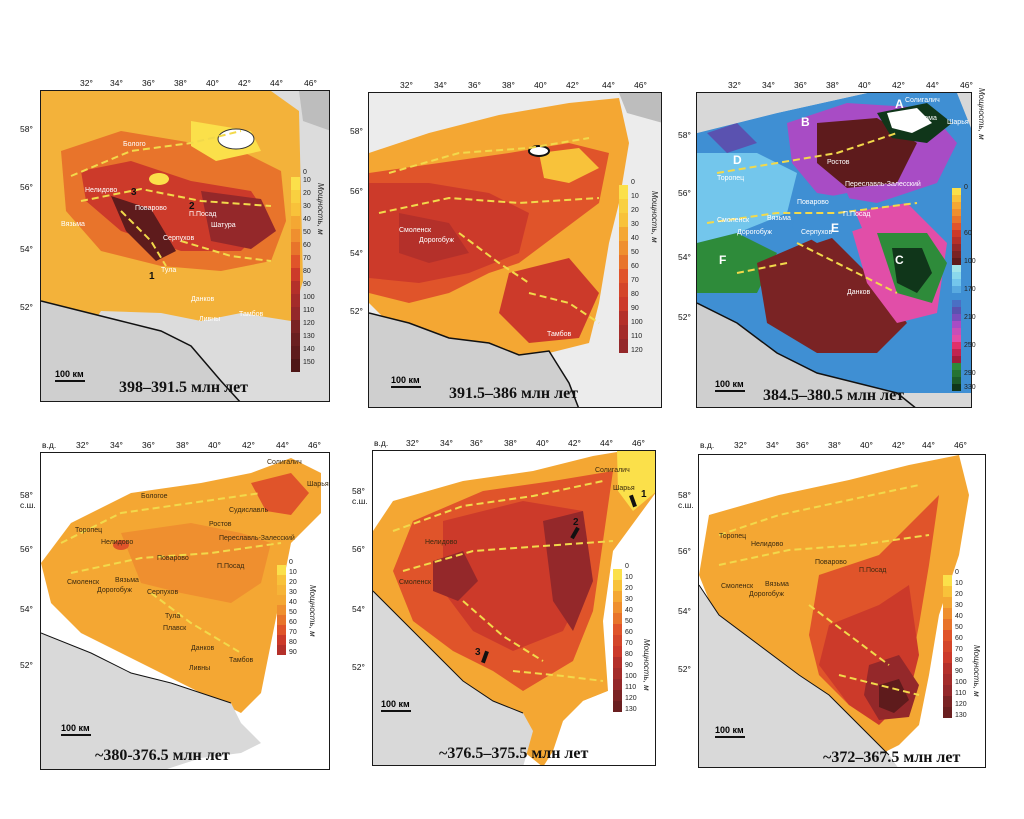 This screenshot has height=819, width=1024. Describe the element at coordinates (173, 558) in the screenshot. I see `city-label: Поварово` at that location.